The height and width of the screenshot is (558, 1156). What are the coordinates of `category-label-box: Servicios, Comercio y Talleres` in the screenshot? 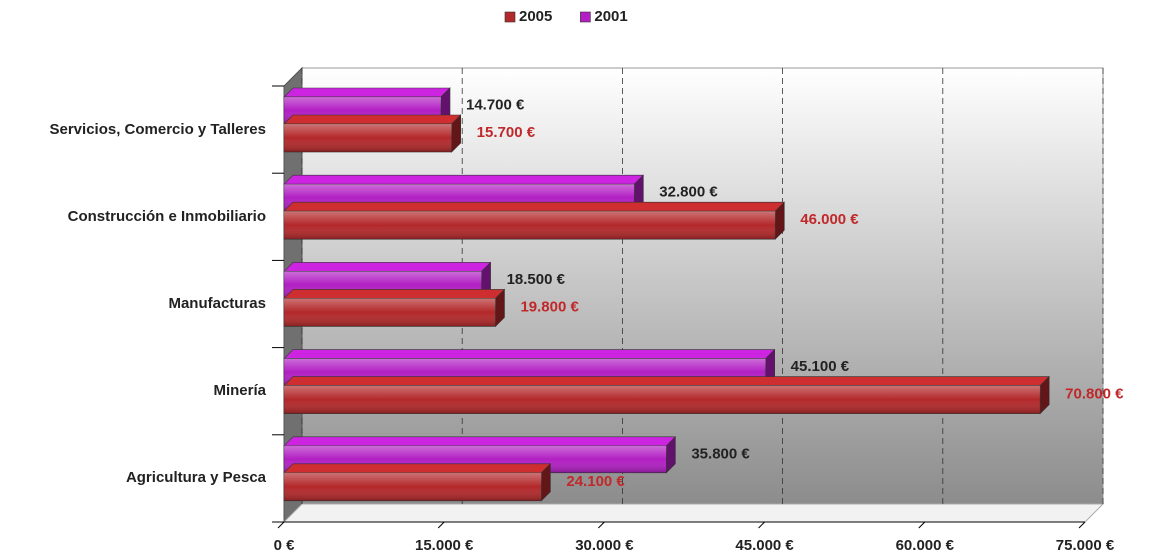 It's located at (135, 130).